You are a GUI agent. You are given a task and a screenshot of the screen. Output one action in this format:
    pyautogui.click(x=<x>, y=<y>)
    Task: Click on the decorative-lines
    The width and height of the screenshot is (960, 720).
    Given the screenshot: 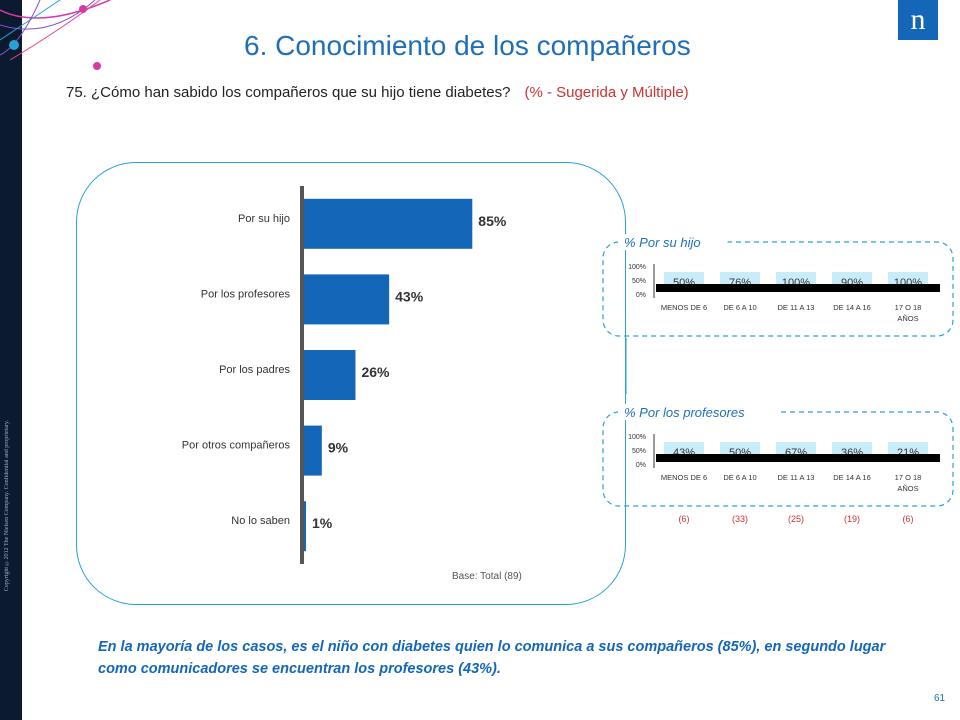 What is the action you would take?
    pyautogui.click(x=55, y=35)
    